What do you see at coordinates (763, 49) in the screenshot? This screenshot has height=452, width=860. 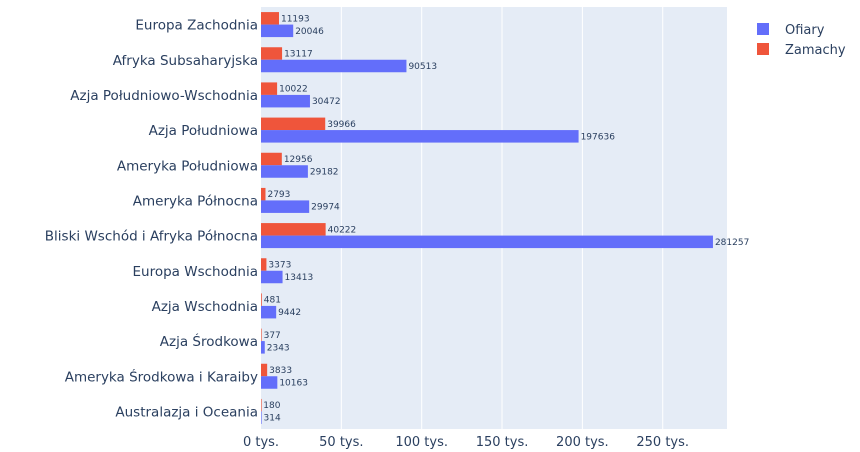 I see `legend-swatch-zamachy` at bounding box center [763, 49].